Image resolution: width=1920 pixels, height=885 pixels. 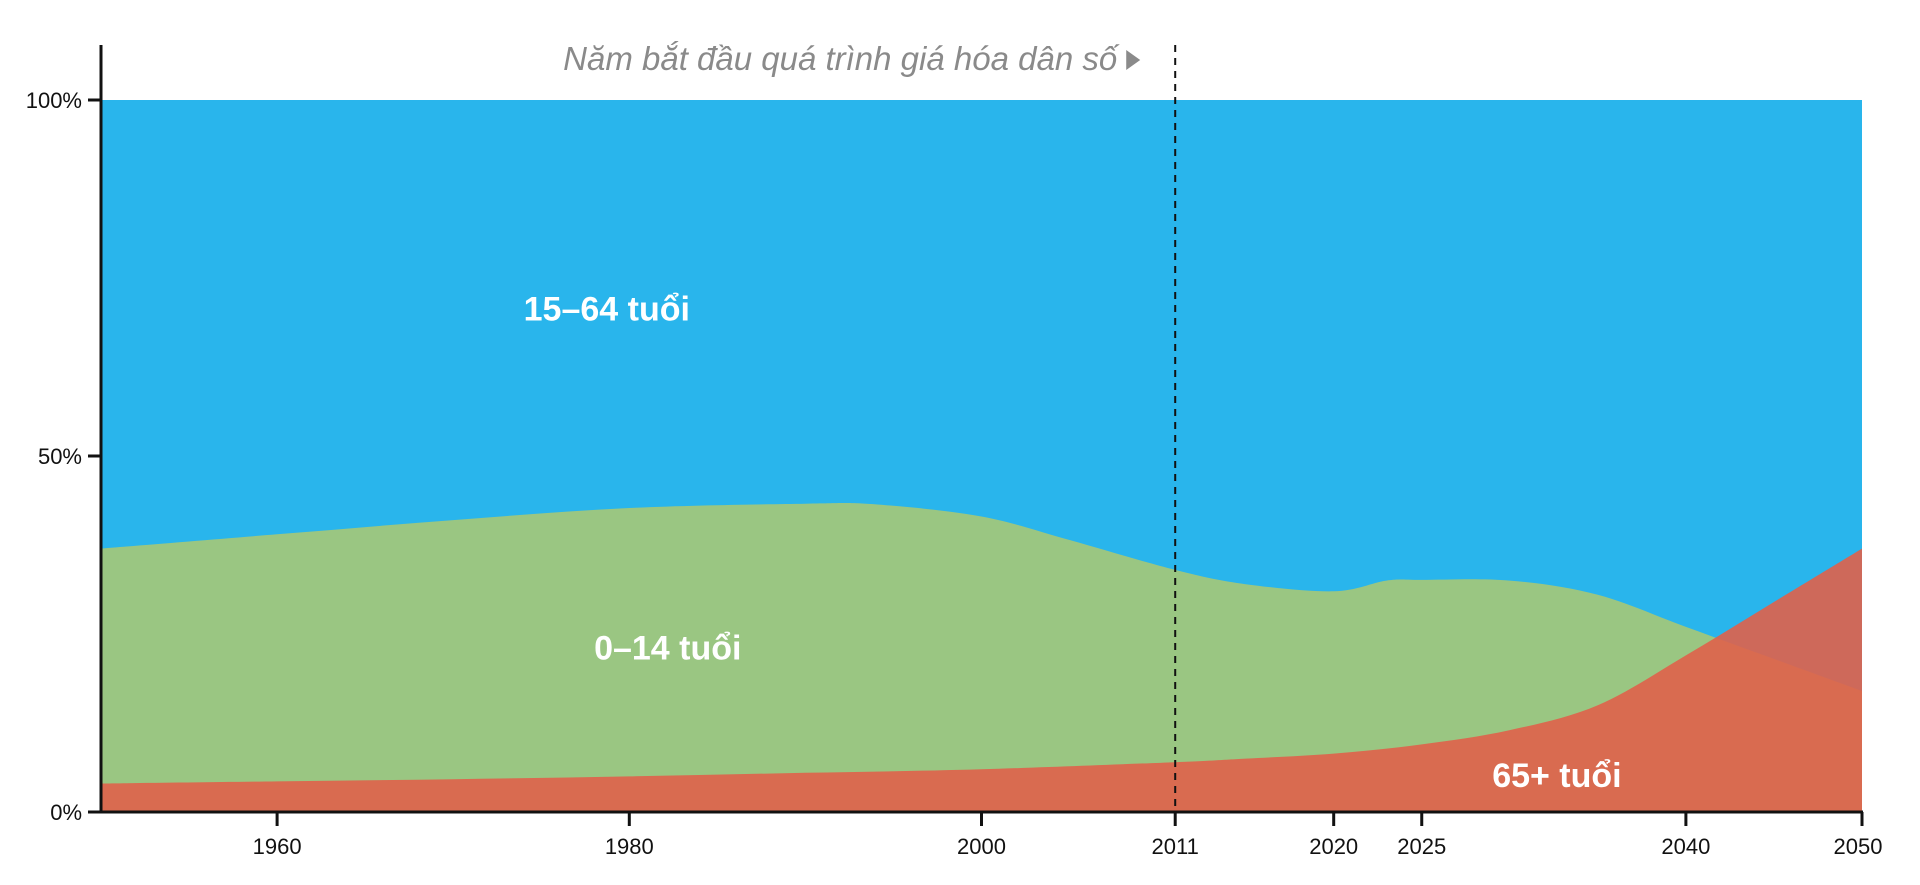 I want to click on series-label-15-64: 15–64 tuổi, so click(x=607, y=310).